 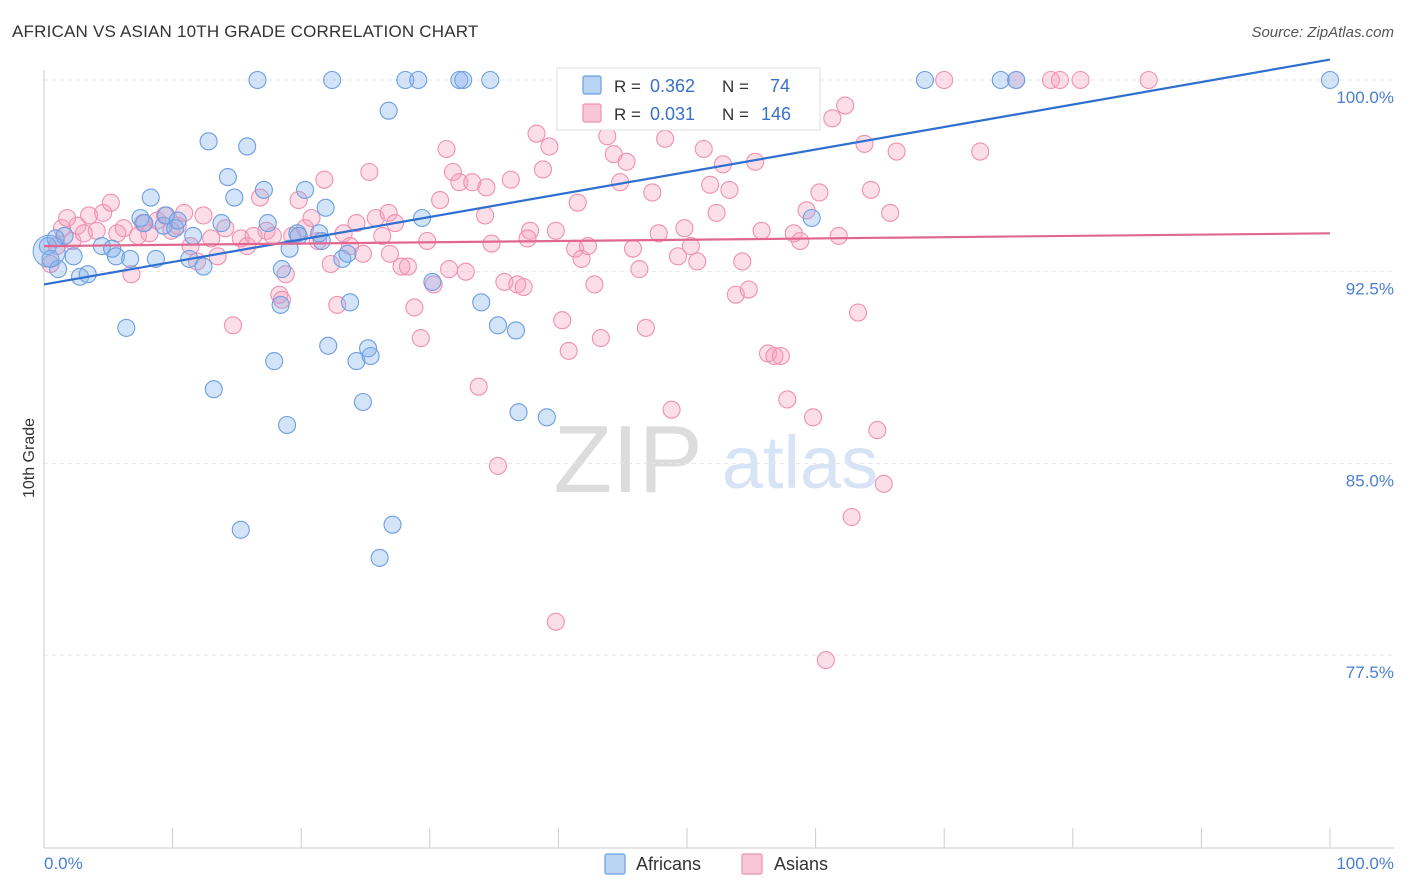 What do you see at coordinates (49, 251) in the screenshot?
I see `africans-cluster-point` at bounding box center [49, 251].